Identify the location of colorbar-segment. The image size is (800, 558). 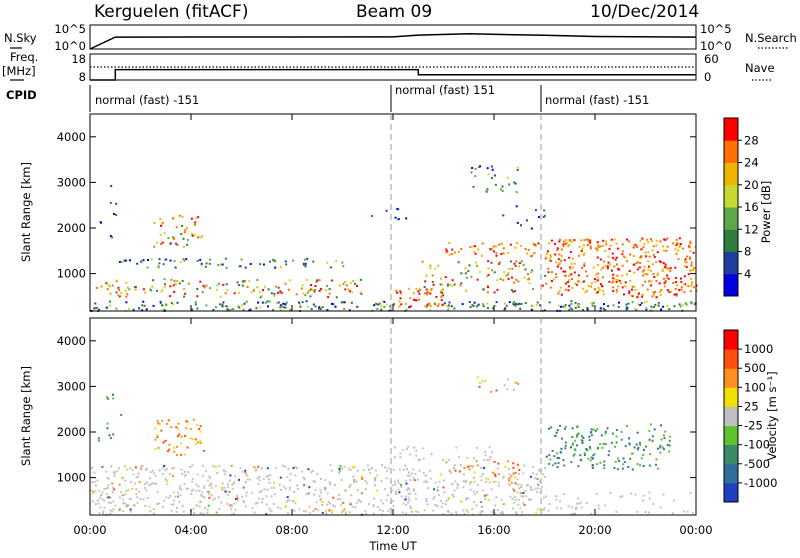
(731, 196).